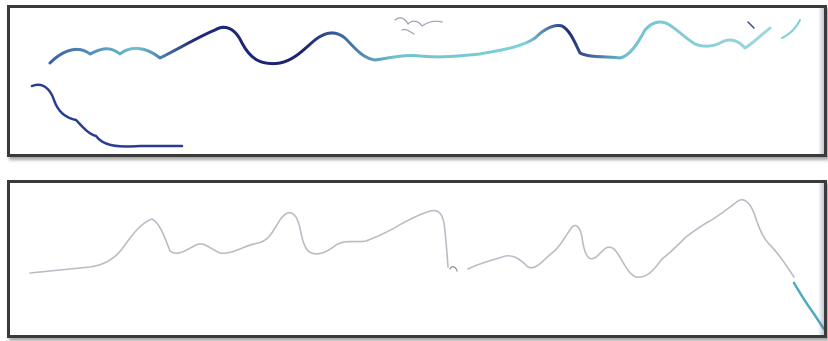 The image size is (828, 341). What do you see at coordinates (418, 26) in the screenshot?
I see `top-small-squiggle` at bounding box center [418, 26].